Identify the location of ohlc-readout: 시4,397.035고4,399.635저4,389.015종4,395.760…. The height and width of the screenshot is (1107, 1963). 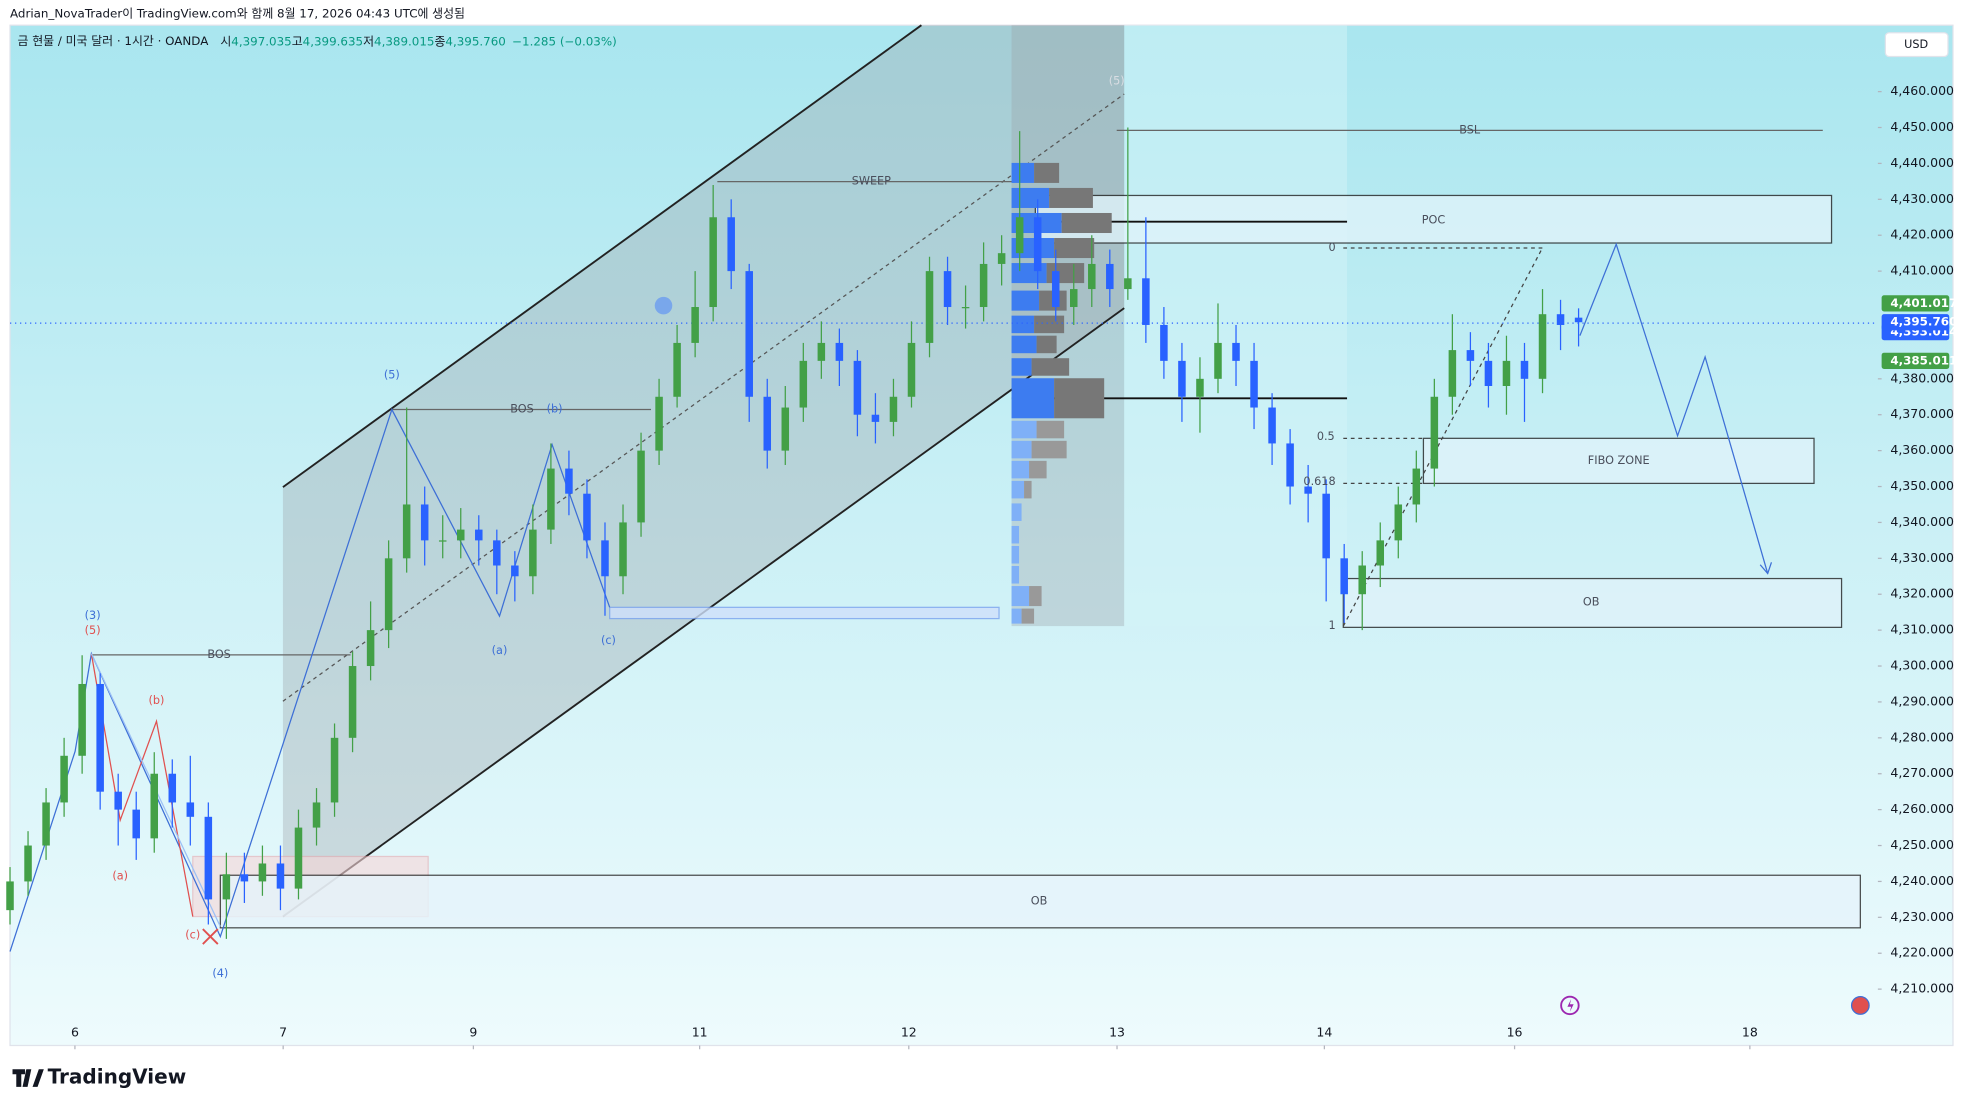
(418, 41).